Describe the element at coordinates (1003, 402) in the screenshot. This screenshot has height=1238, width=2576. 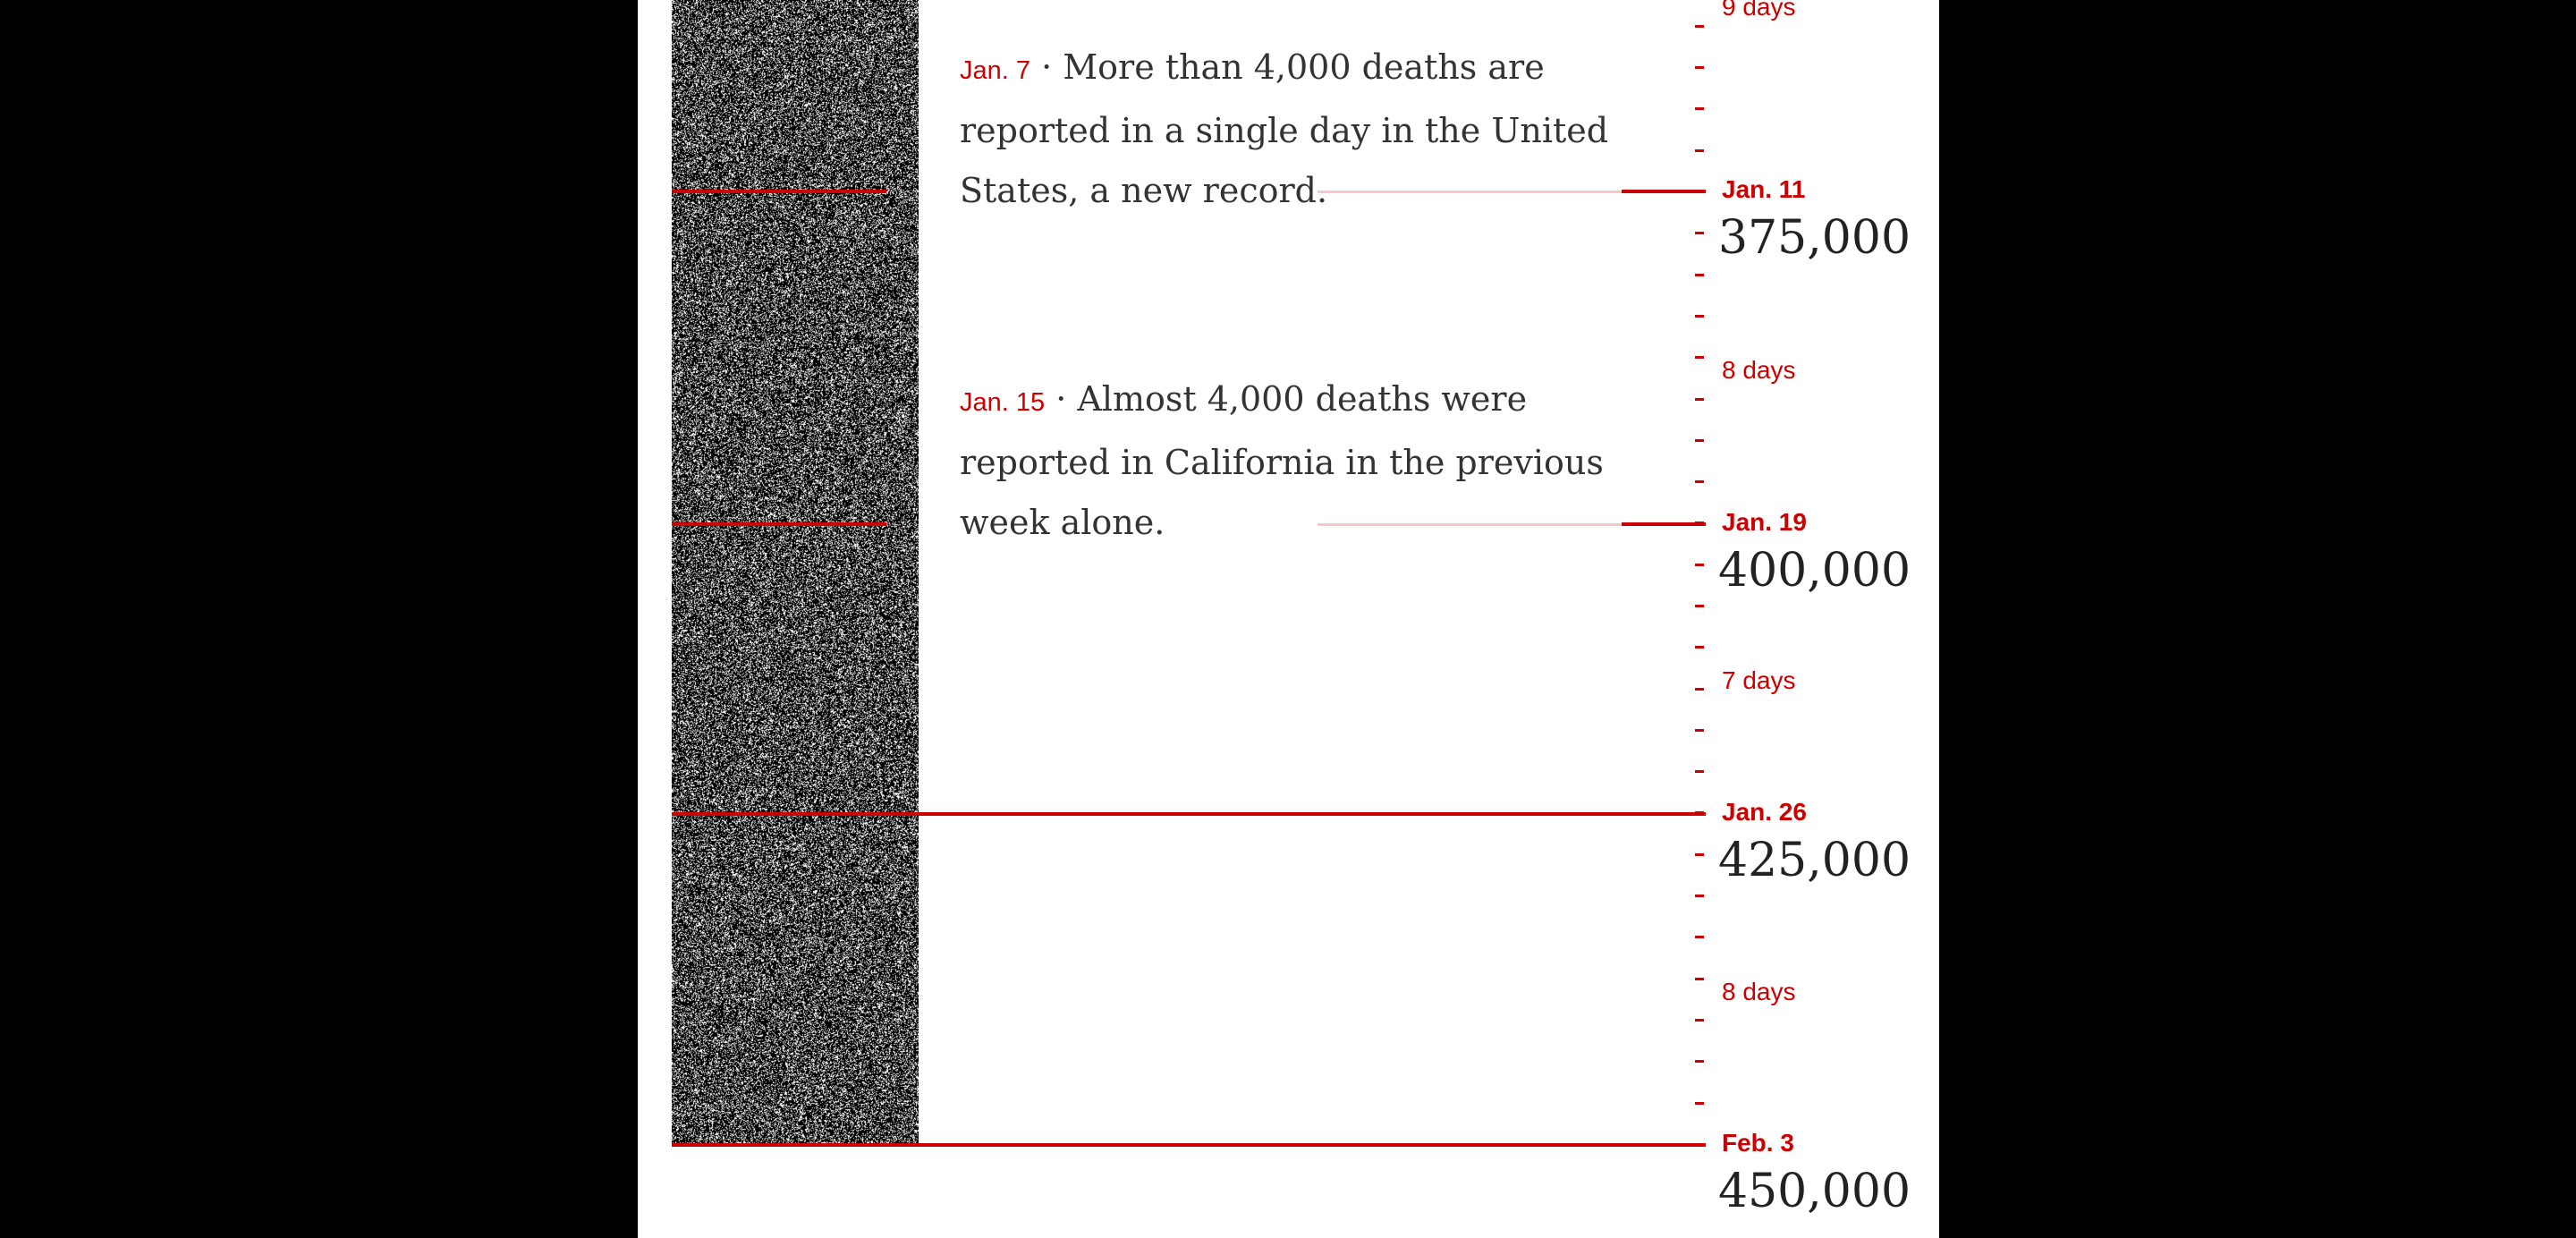
I see `annotation-date: Jan. 15` at that location.